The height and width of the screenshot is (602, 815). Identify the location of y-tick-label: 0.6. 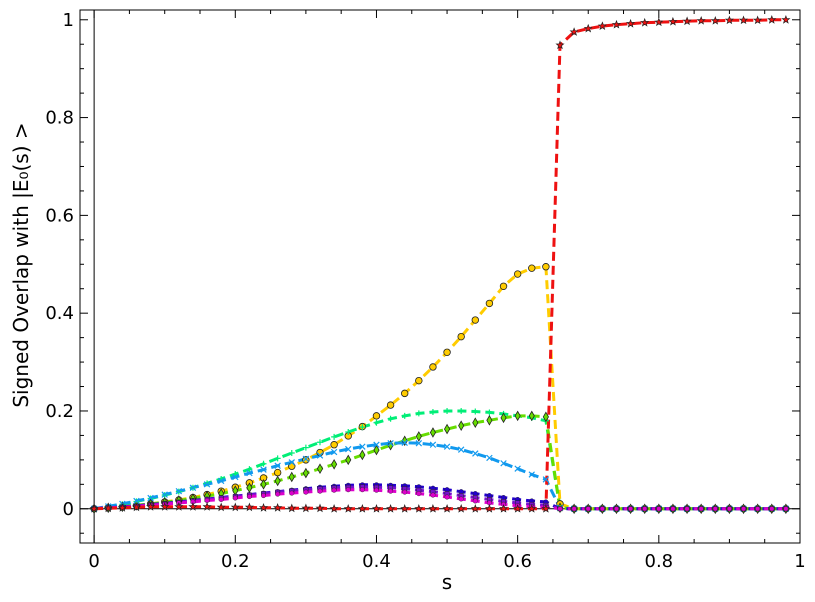
(59, 215).